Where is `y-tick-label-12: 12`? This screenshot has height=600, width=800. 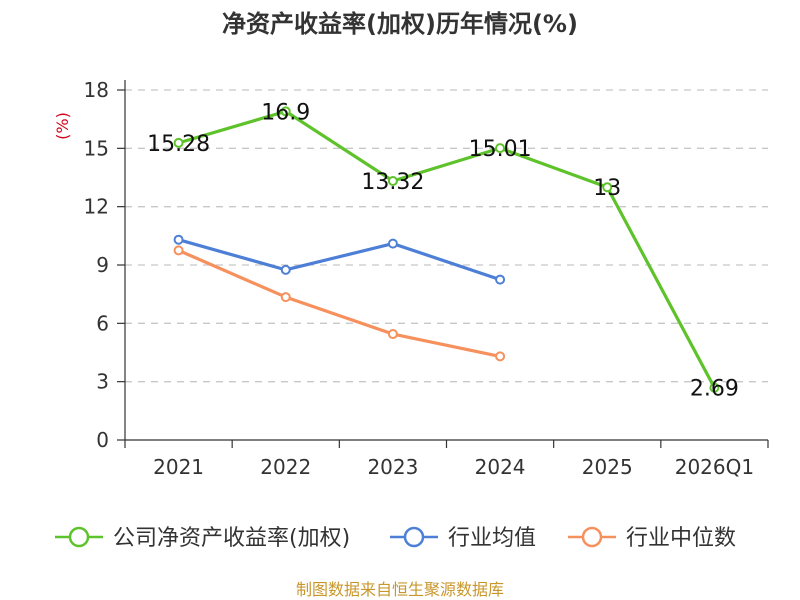
y-tick-label-12: 12 is located at coordinates (96, 207).